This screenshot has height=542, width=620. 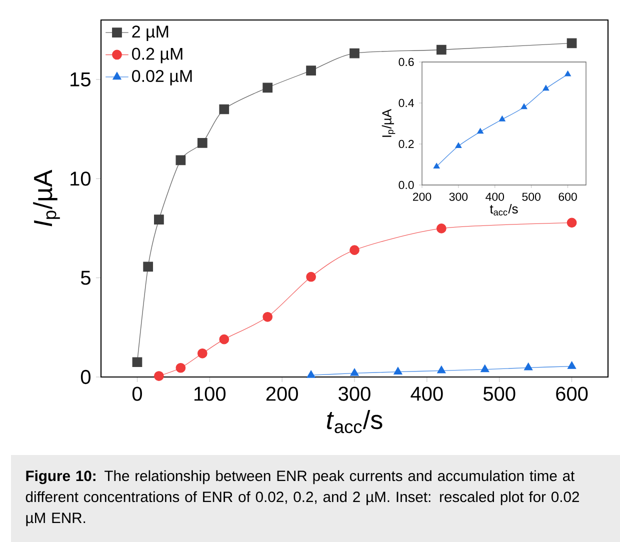 I want to click on y-tick-label: 0.2, so click(x=406, y=144).